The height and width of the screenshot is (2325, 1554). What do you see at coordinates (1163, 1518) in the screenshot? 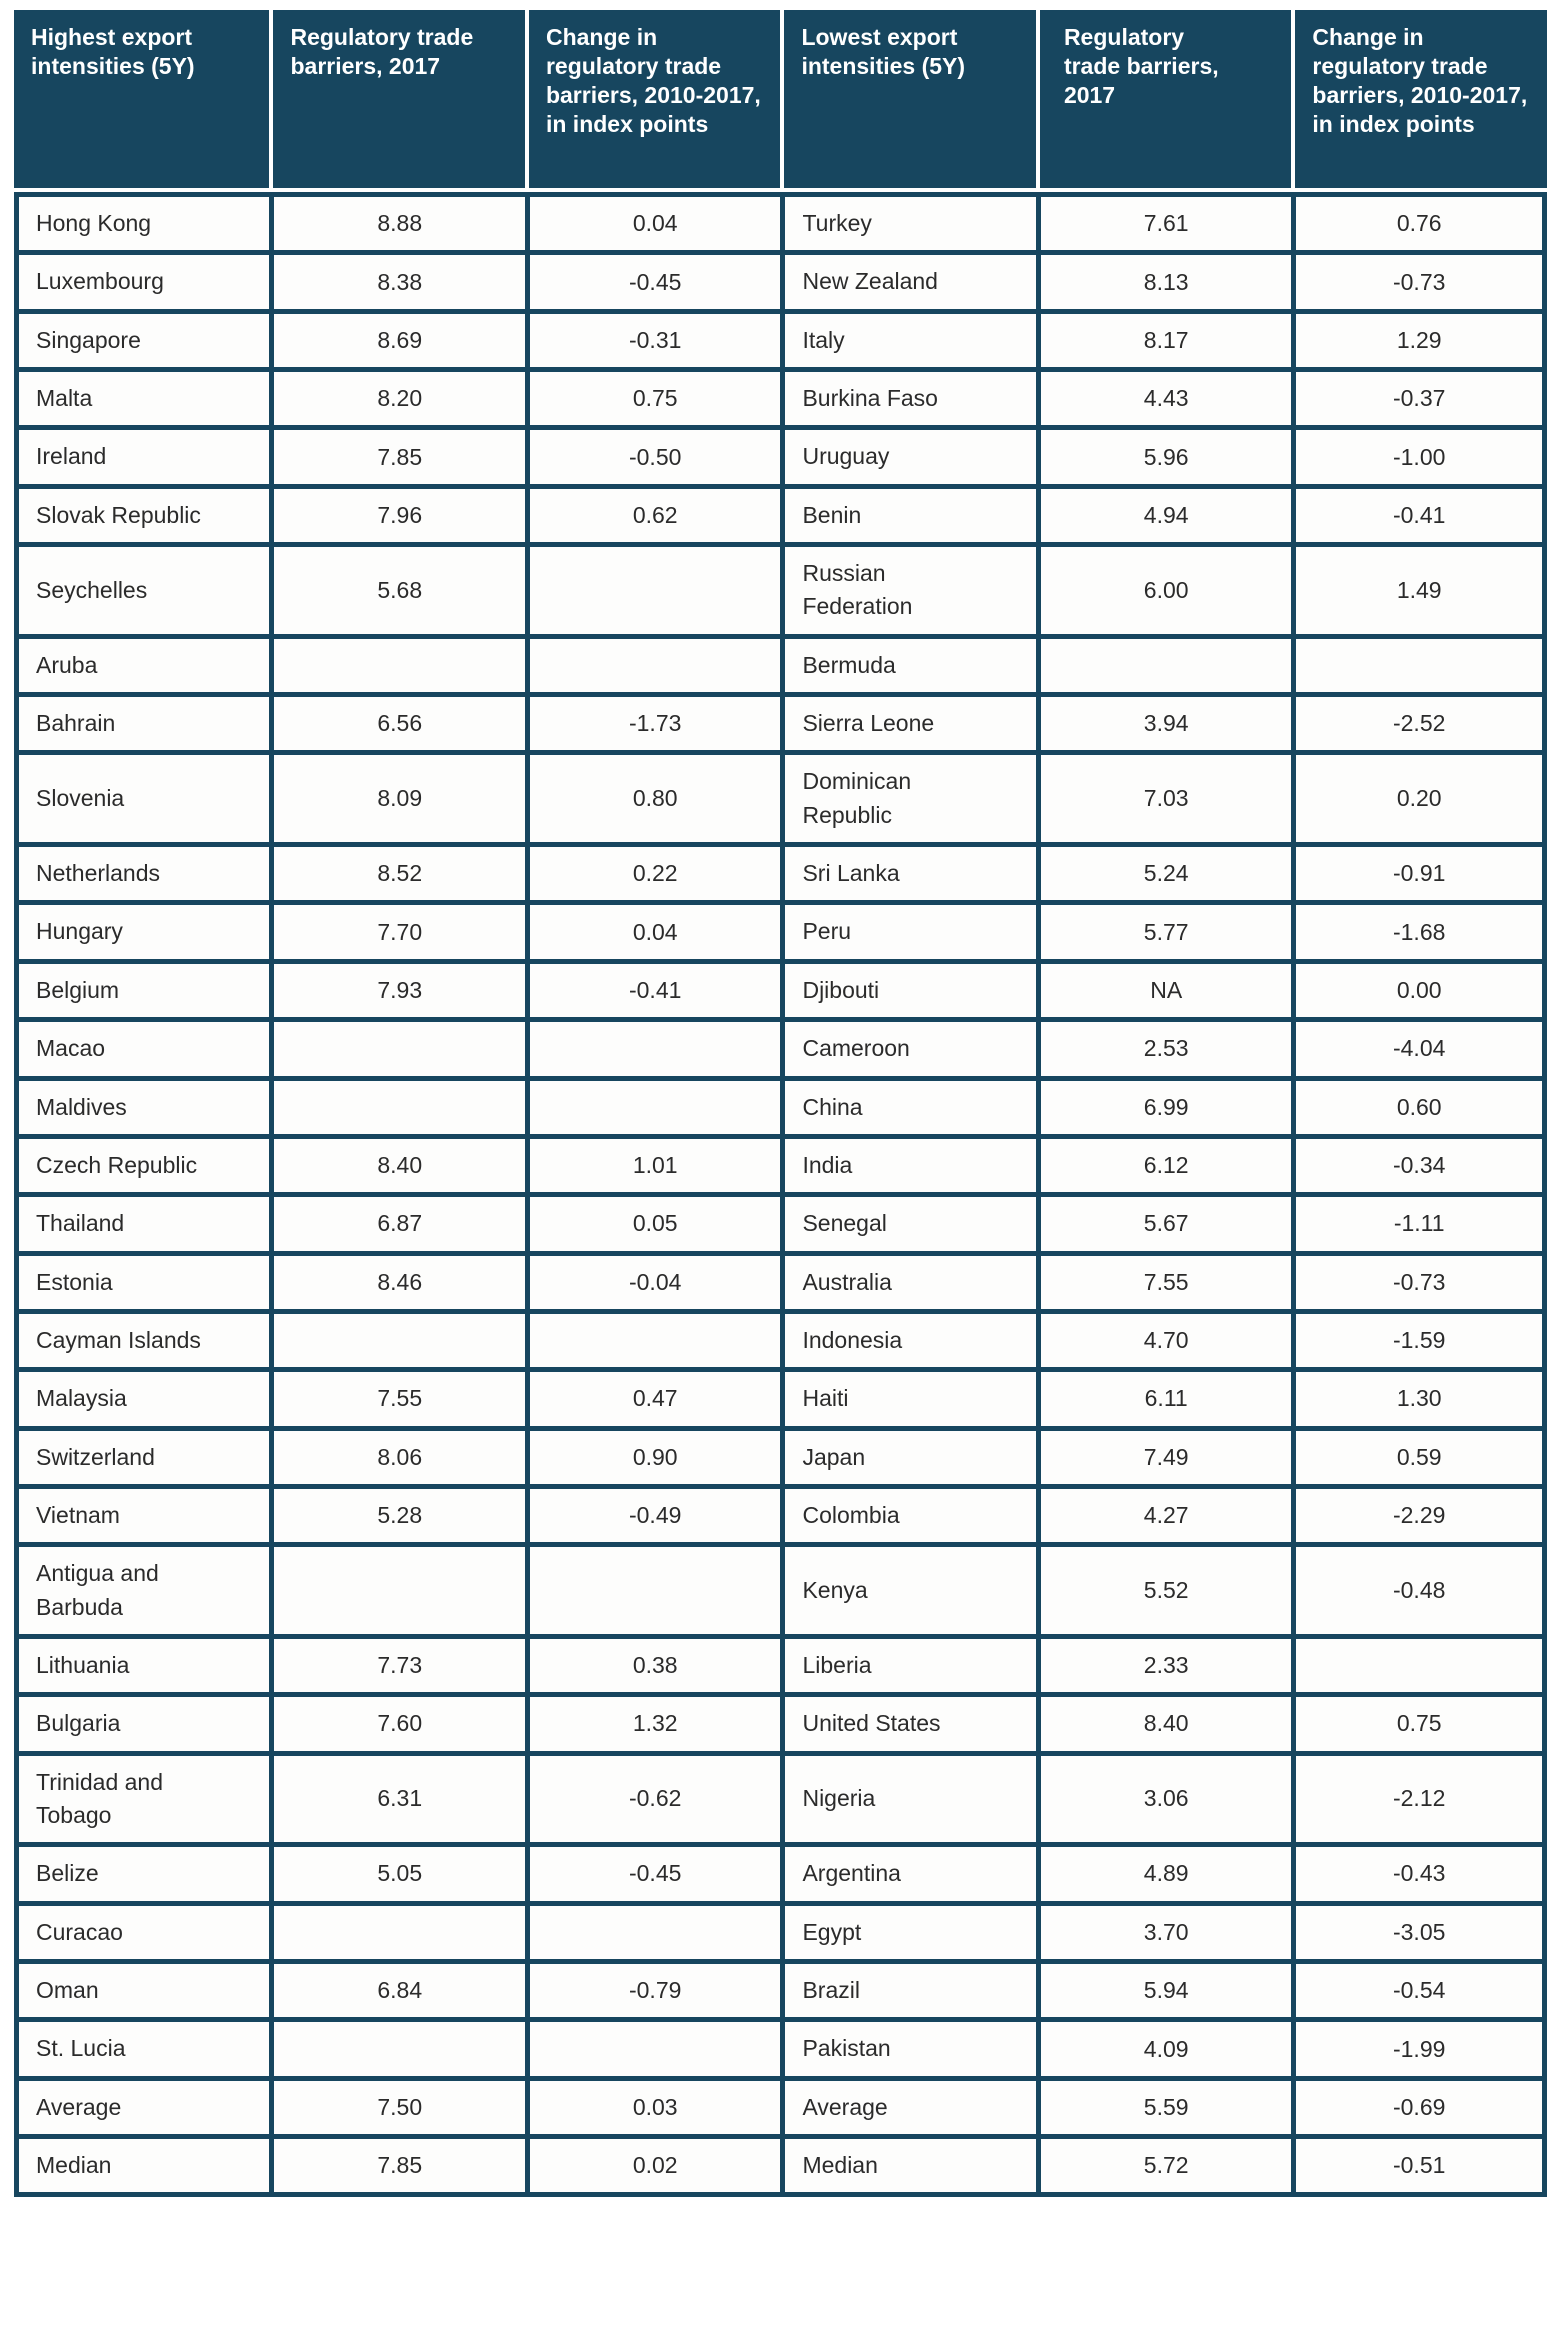
I see `value-cell: 4.27` at bounding box center [1163, 1518].